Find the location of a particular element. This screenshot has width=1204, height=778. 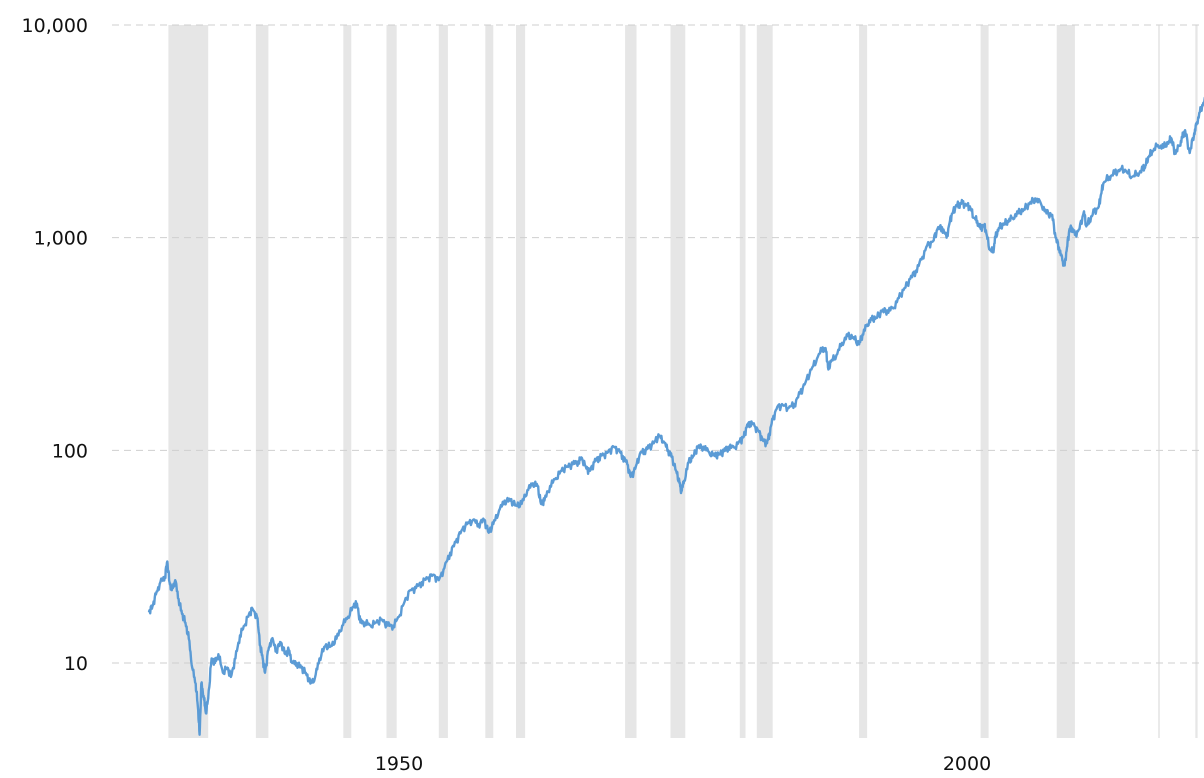

y-axis-tick-labels: 10 100 1,000 10,000 is located at coordinates (55, 345).